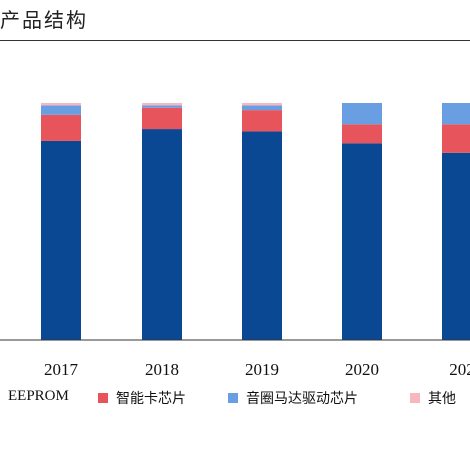 Image resolution: width=470 pixels, height=470 pixels. Describe the element at coordinates (151, 399) in the screenshot. I see `legend-label: 智能卡芯片` at that location.